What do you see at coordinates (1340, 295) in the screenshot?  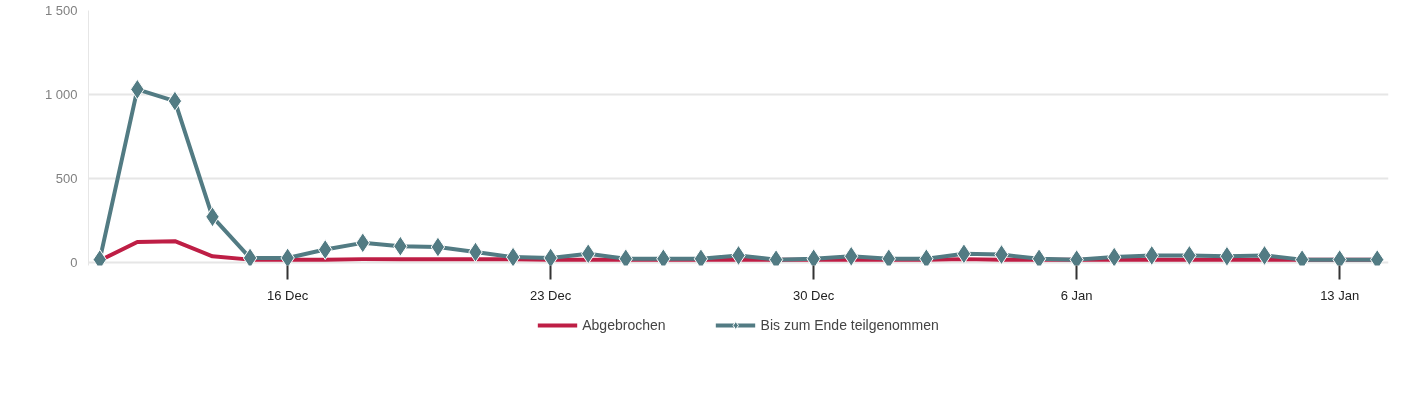 I see `x-tick-label: 13 Jan` at bounding box center [1340, 295].